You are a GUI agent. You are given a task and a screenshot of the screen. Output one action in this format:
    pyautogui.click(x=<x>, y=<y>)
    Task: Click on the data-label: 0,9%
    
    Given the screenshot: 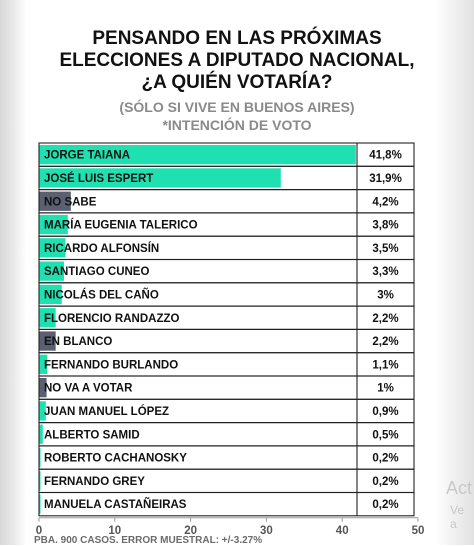 What is the action you would take?
    pyautogui.click(x=385, y=412)
    